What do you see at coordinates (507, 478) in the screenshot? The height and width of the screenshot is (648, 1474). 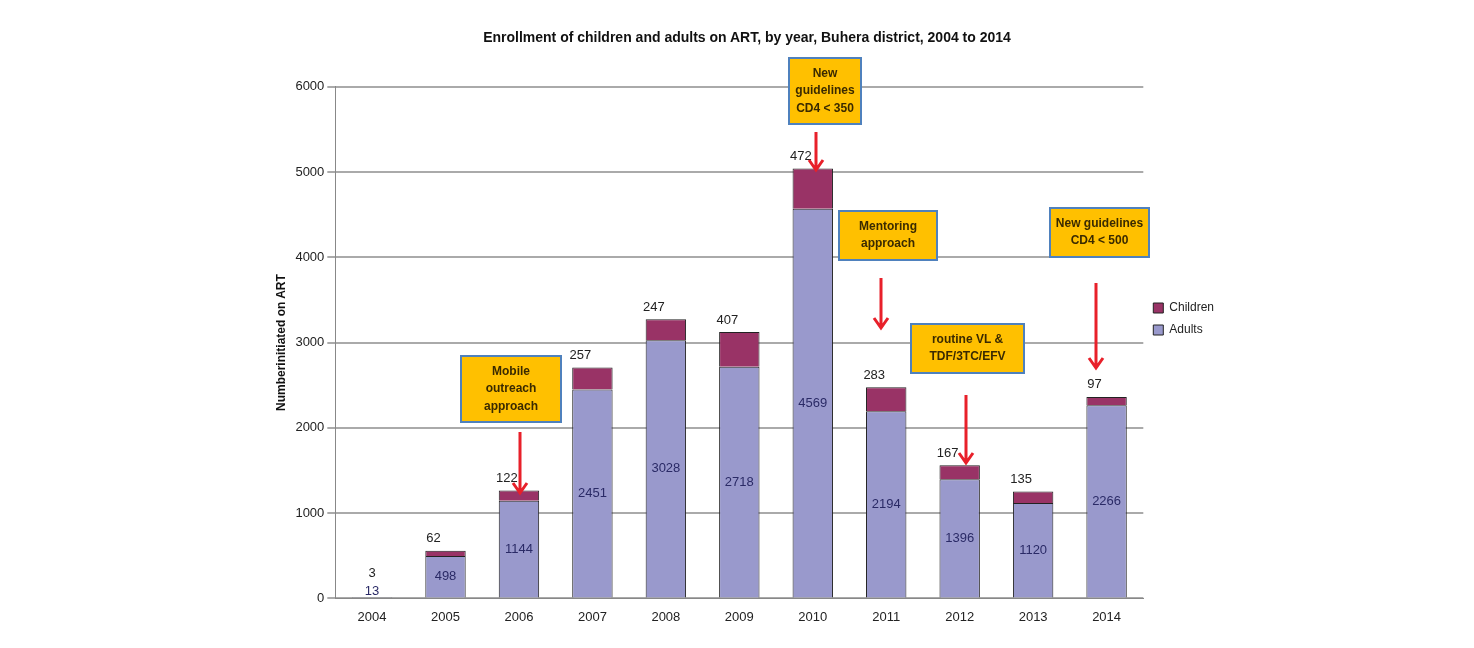 I see `data-label: 122` at bounding box center [507, 478].